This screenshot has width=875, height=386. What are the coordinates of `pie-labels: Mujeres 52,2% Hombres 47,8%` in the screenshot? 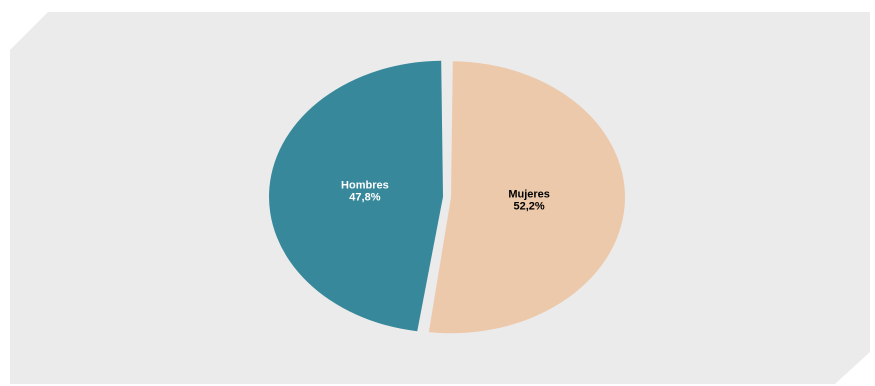 It's located at (445, 195).